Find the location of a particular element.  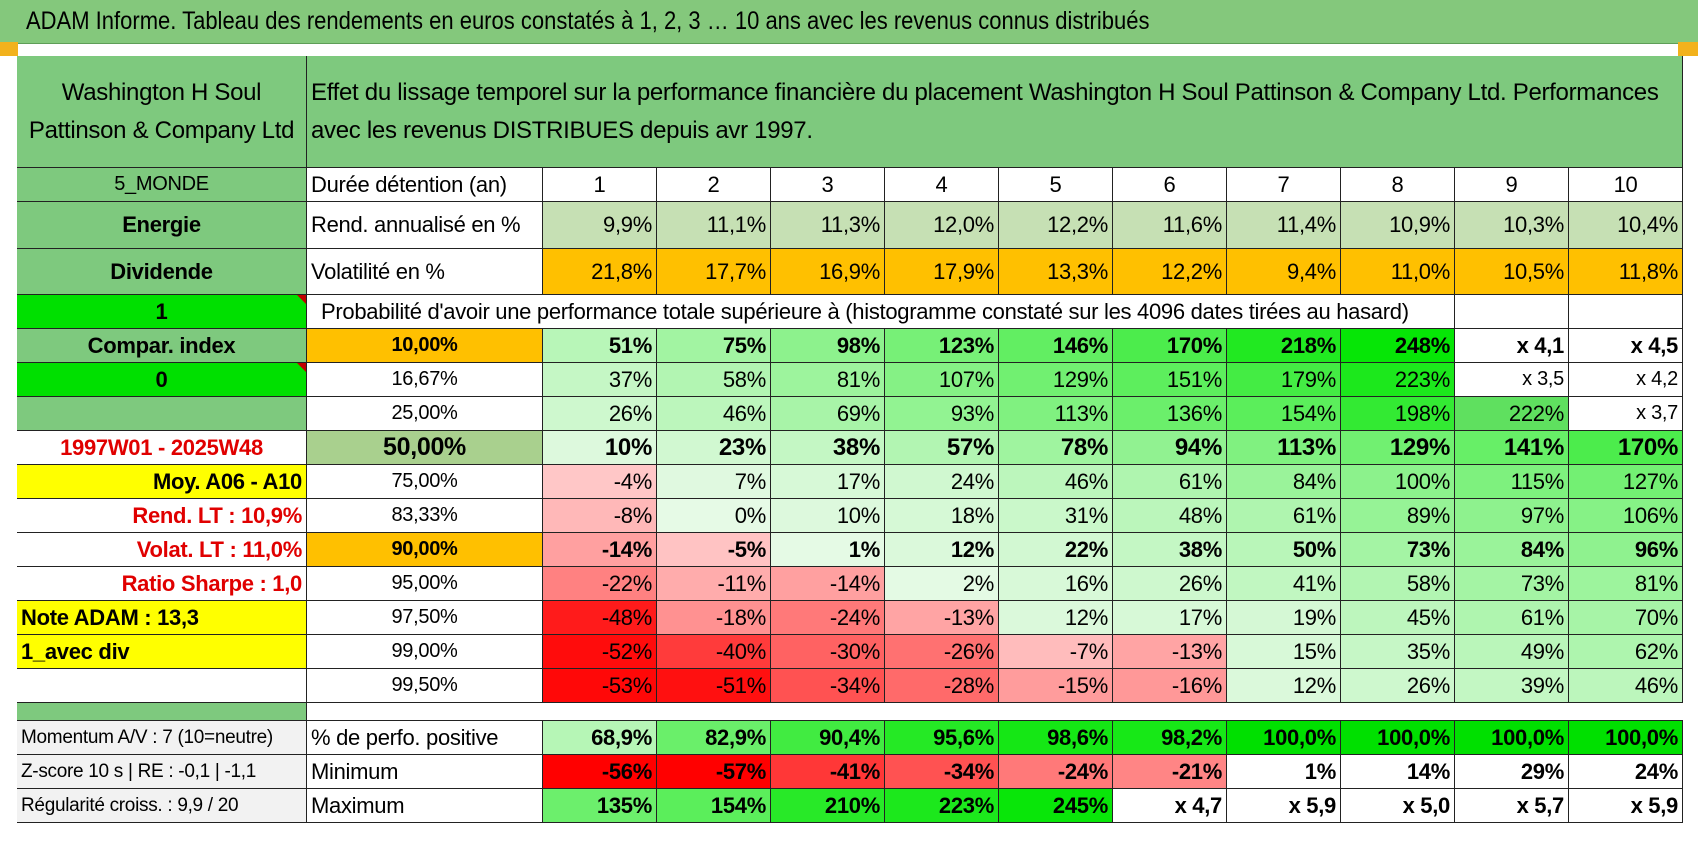

maximum-value: 135% is located at coordinates (600, 806).